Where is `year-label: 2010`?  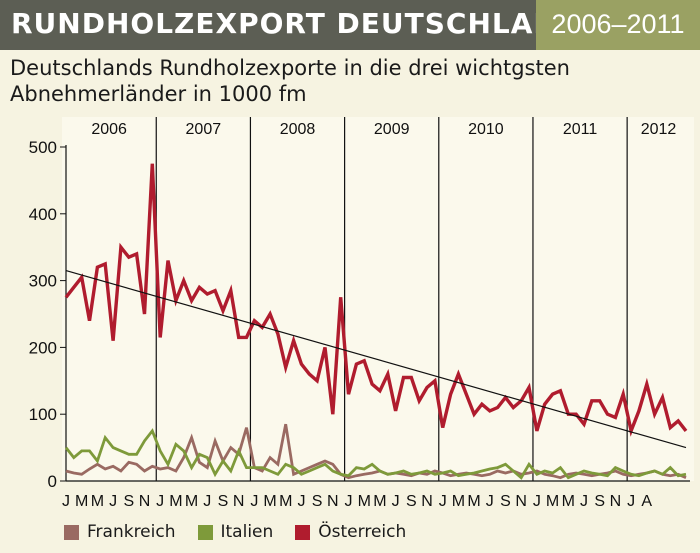 year-label: 2010 is located at coordinates (486, 129).